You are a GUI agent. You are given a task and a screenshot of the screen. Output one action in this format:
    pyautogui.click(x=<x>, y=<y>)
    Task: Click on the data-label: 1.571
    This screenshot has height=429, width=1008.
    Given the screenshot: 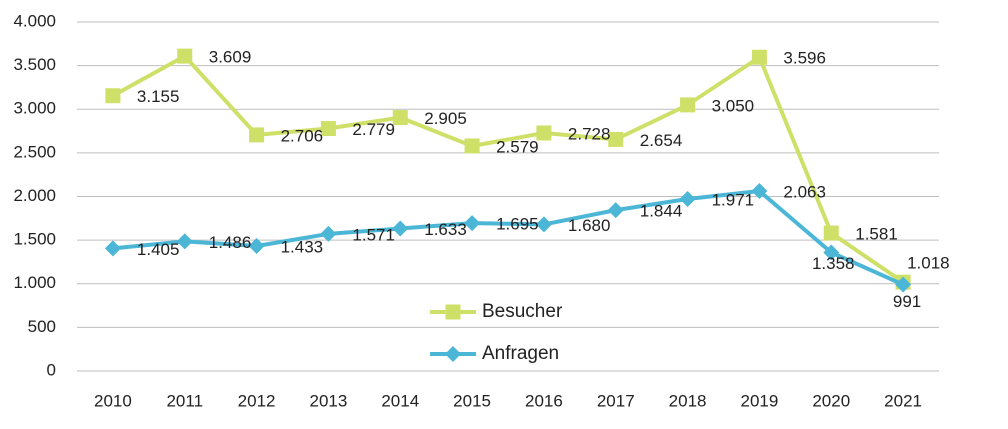 What is the action you would take?
    pyautogui.click(x=373, y=234)
    